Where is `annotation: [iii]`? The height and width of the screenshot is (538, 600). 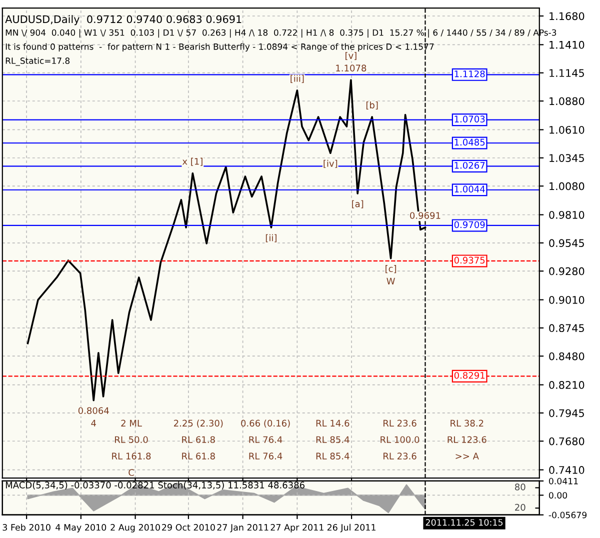 annotation: [iii] is located at coordinates (297, 78).